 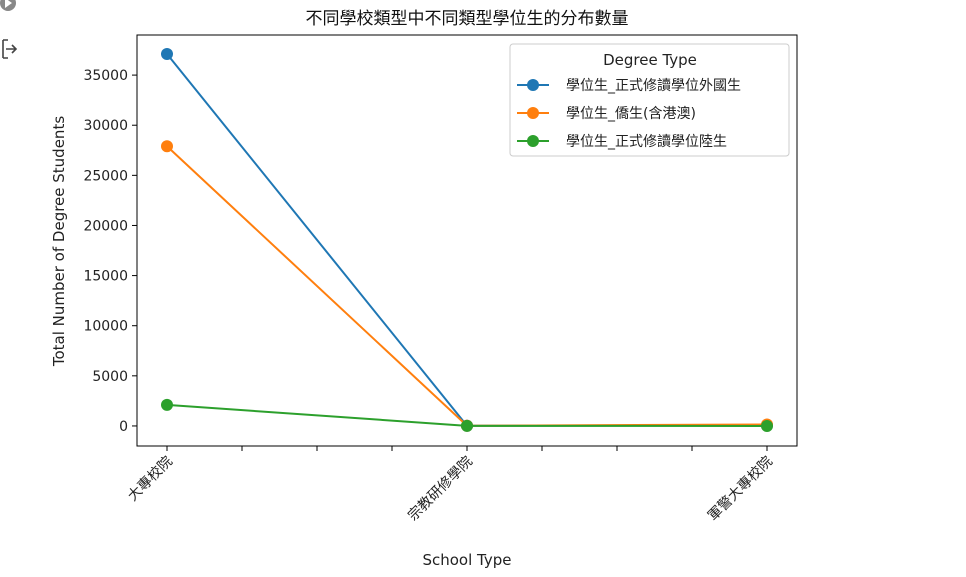 I want to click on x-tick-label: 宗教研修學院, so click(x=440, y=489).